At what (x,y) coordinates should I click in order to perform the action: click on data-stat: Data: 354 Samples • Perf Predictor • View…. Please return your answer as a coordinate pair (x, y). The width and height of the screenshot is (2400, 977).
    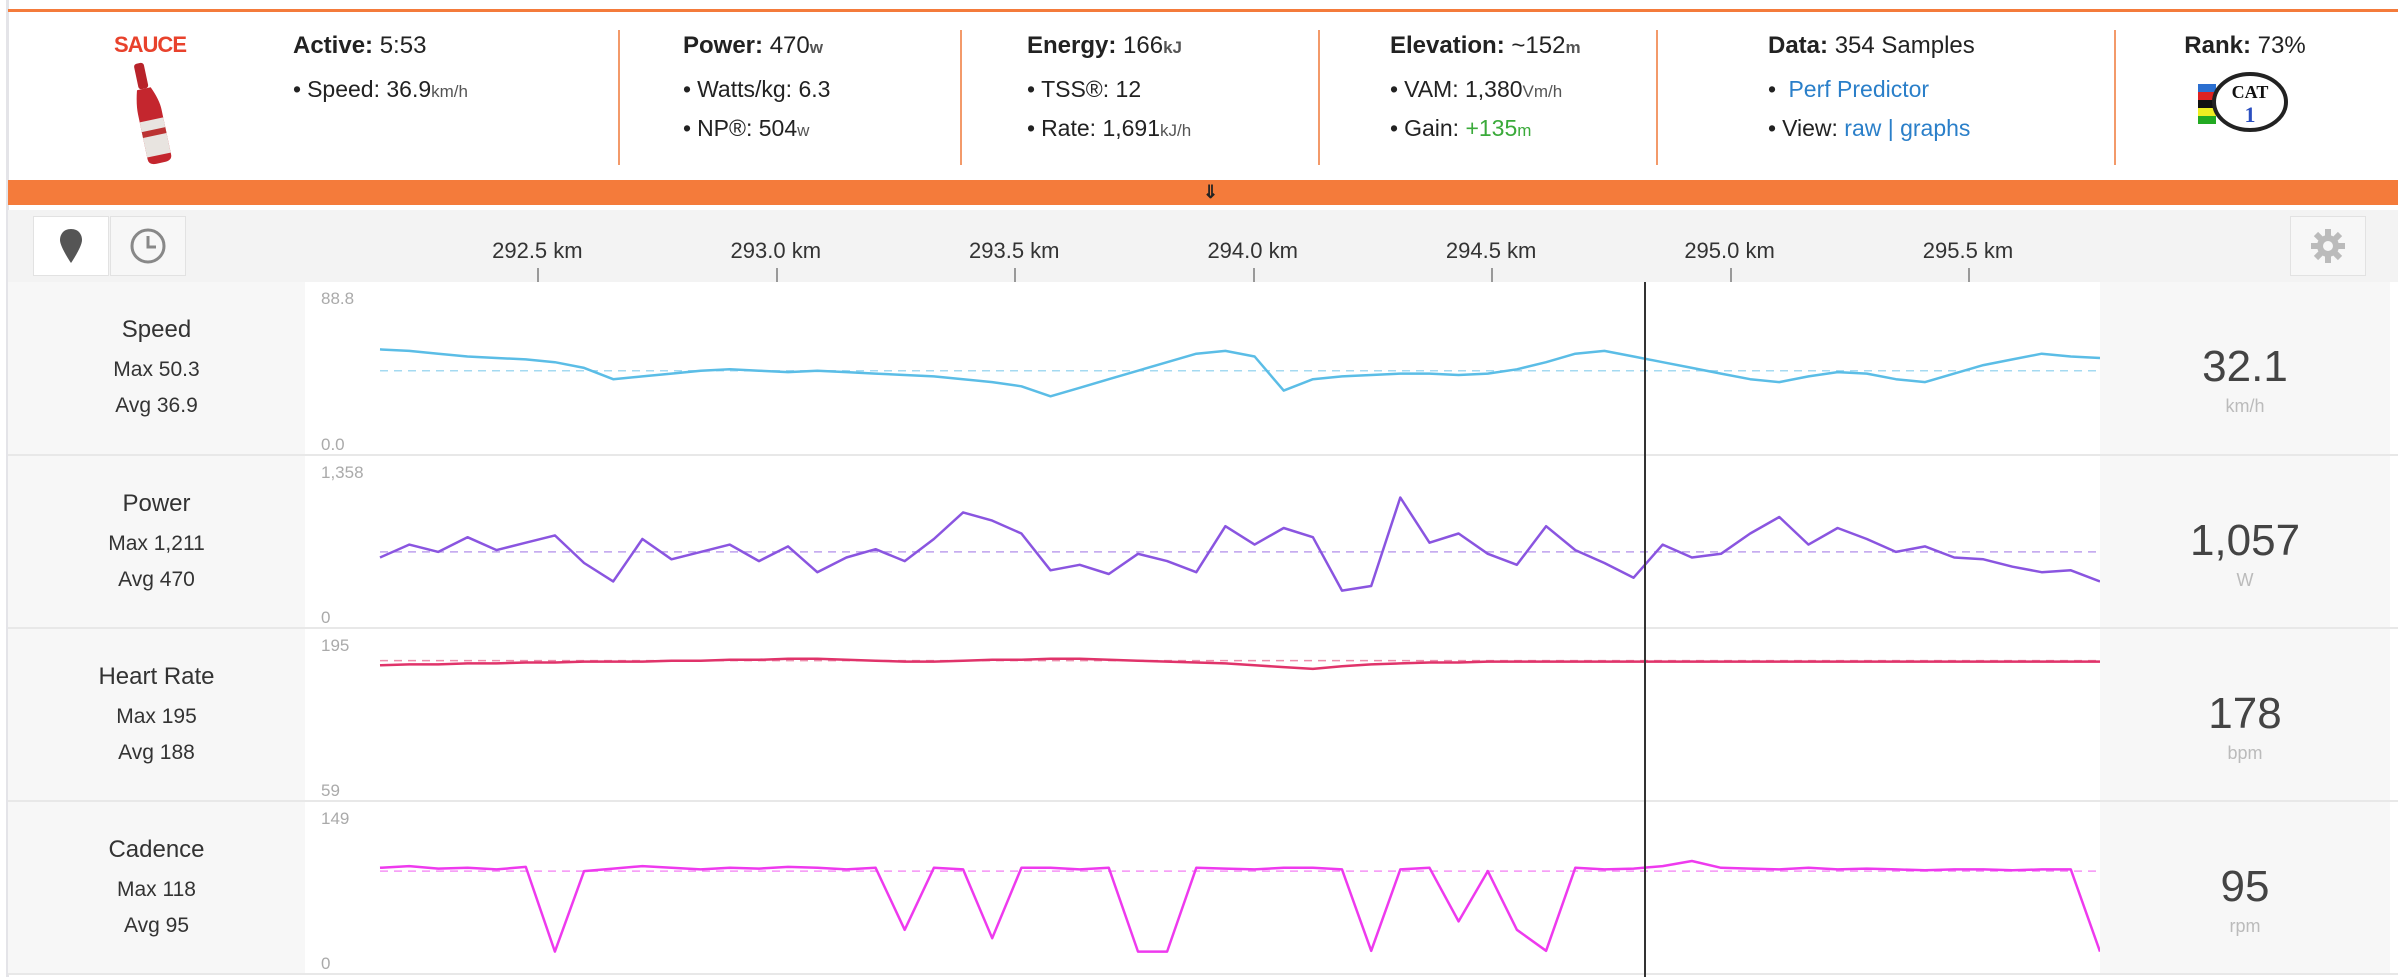
    Looking at the image, I should click on (1871, 86).